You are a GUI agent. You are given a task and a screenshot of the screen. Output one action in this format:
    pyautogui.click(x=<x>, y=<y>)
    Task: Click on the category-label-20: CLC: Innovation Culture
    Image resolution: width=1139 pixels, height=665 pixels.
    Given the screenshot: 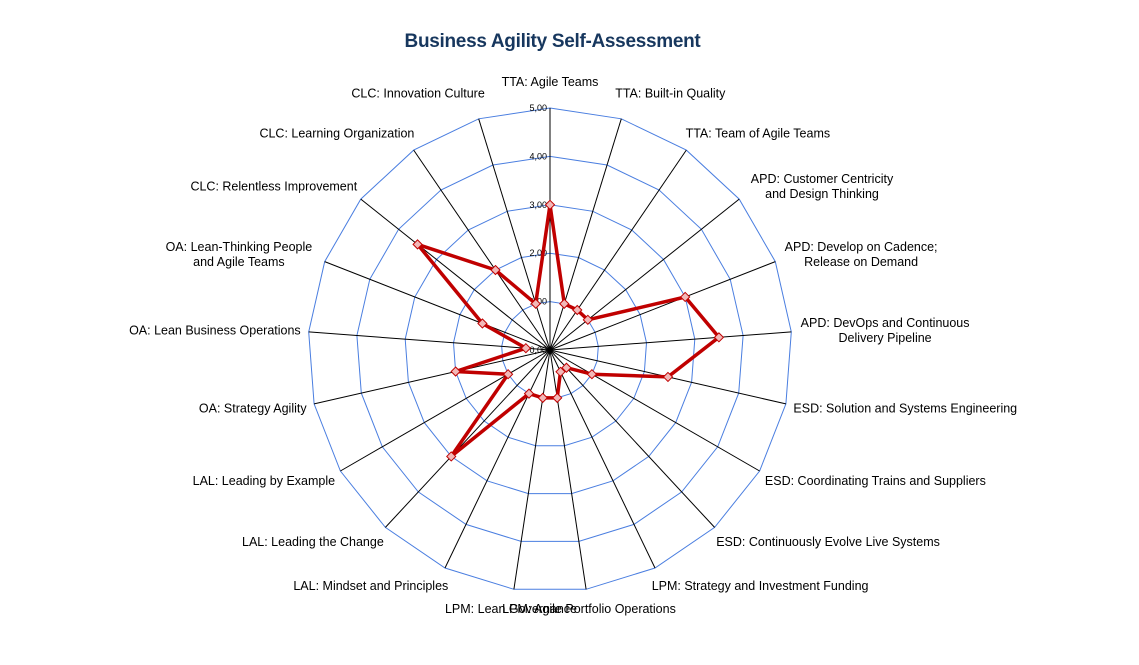 What is the action you would take?
    pyautogui.click(x=417, y=94)
    